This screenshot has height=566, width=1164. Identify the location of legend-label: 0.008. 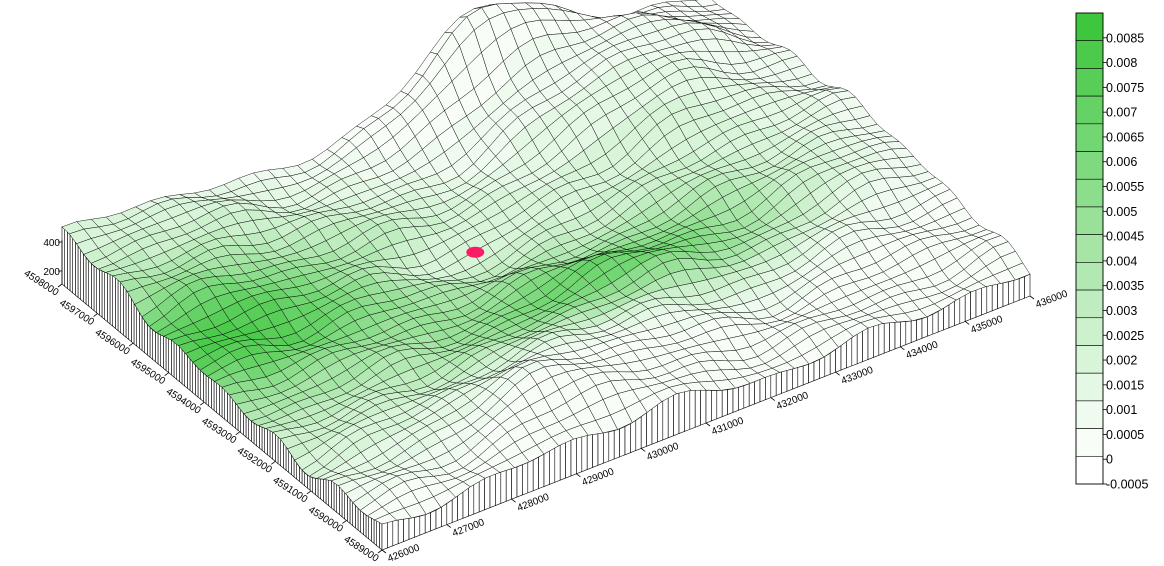
(1121, 63).